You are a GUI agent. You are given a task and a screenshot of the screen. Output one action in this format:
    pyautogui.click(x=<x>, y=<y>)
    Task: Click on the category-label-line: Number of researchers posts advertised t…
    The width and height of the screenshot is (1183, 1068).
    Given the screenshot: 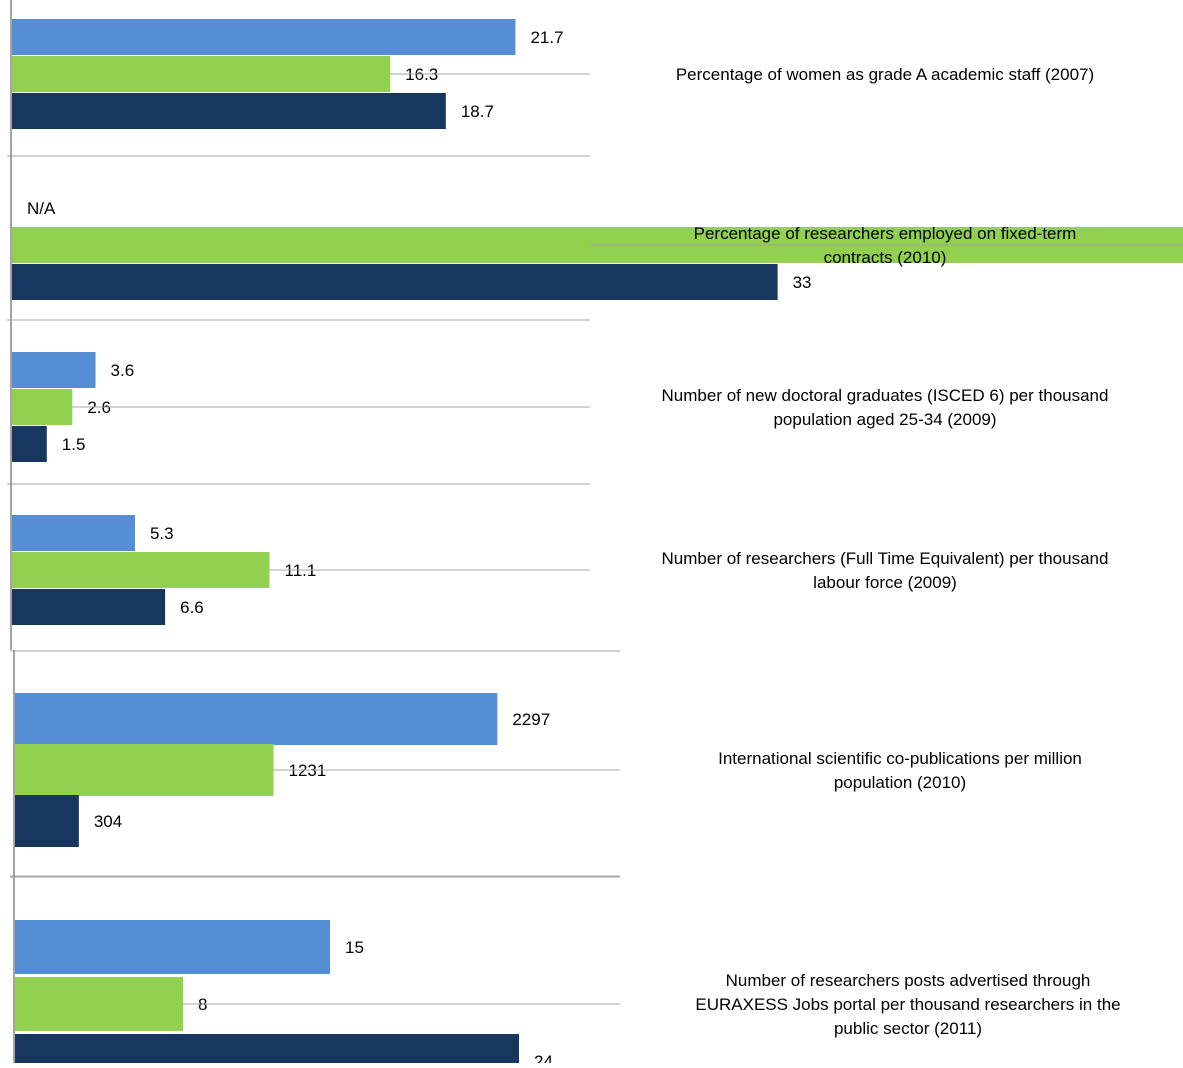 What is the action you would take?
    pyautogui.click(x=908, y=980)
    